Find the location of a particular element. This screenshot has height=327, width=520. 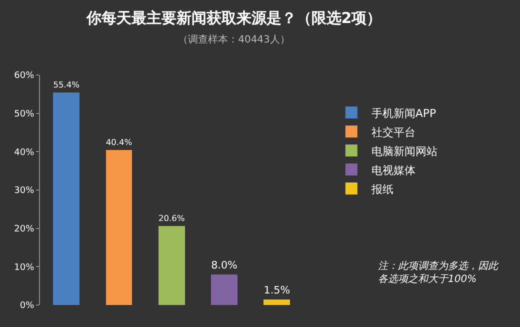

chart-subtitle: （调查样本：40443人） is located at coordinates (234, 39).